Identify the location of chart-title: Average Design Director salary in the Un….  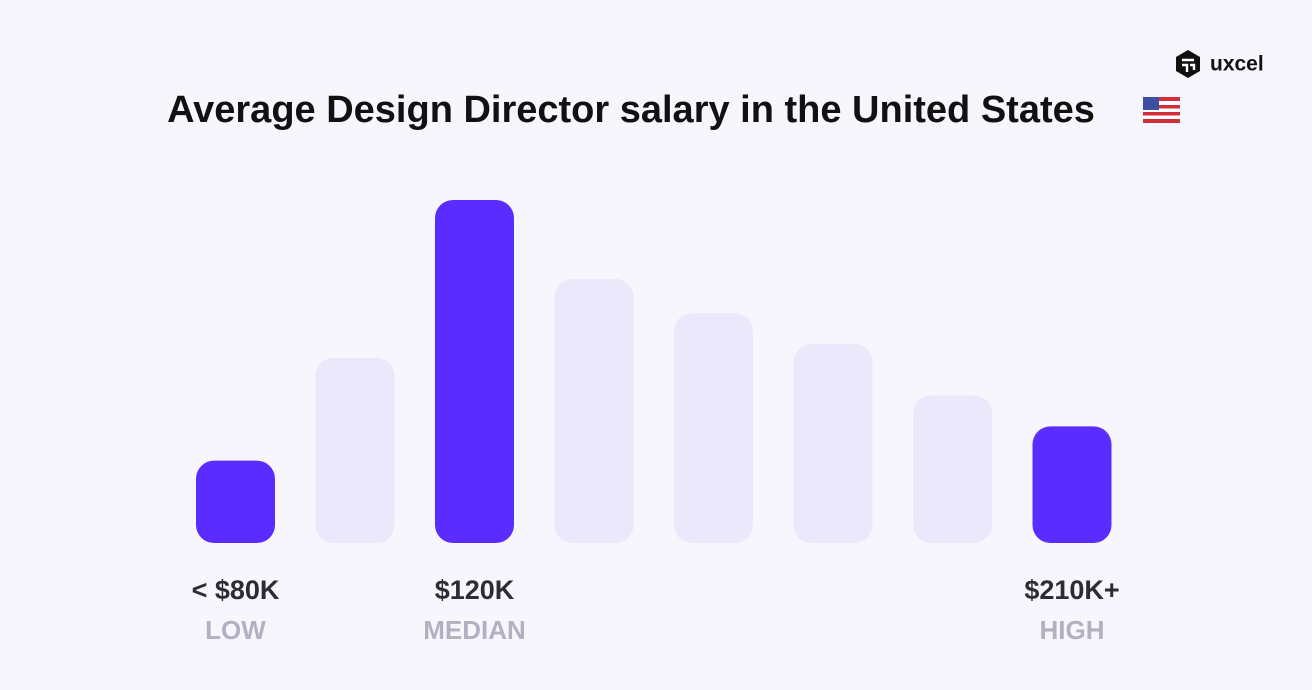
(631, 110).